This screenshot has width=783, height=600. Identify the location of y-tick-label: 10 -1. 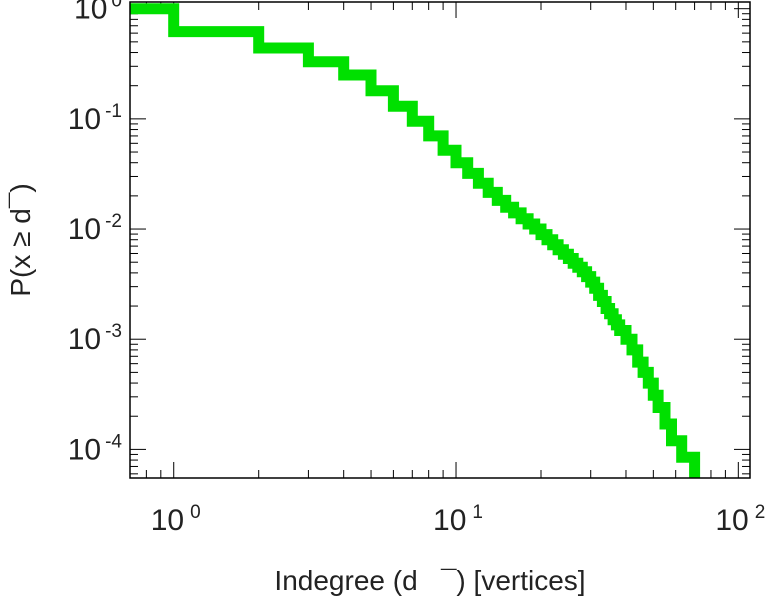
(95, 118).